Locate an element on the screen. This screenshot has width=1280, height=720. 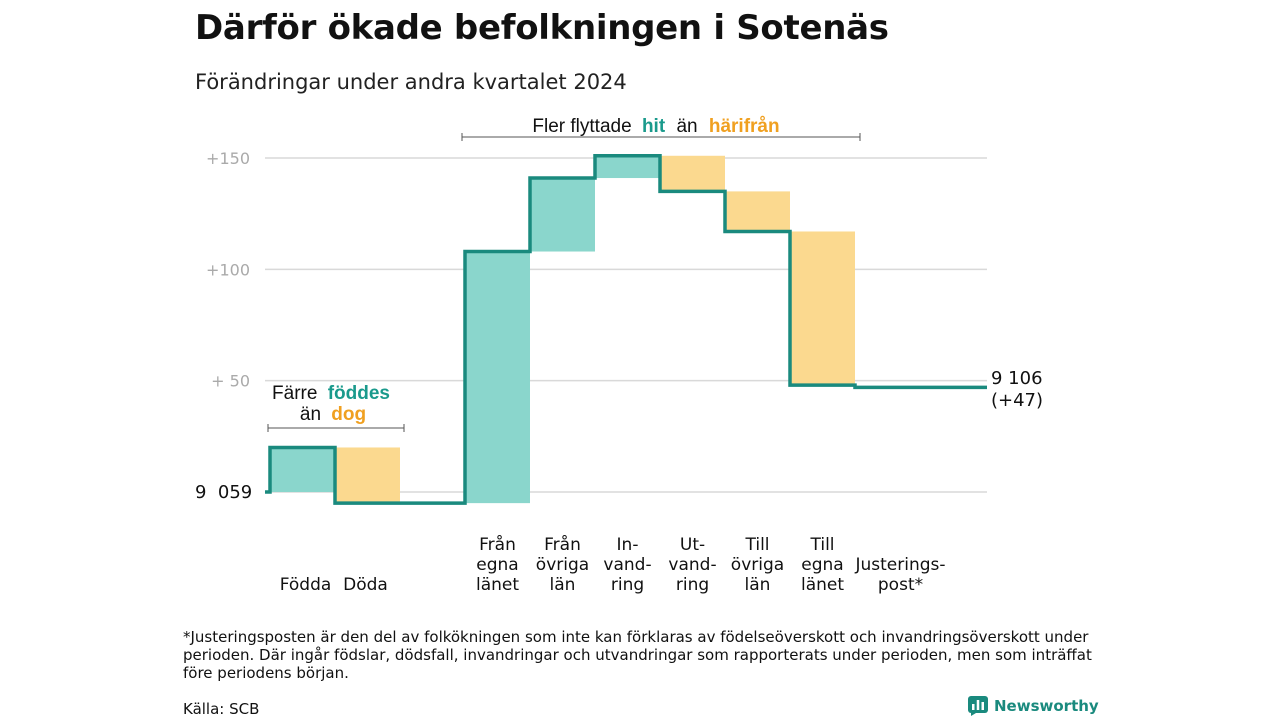
category-label: Döda is located at coordinates (365, 585).